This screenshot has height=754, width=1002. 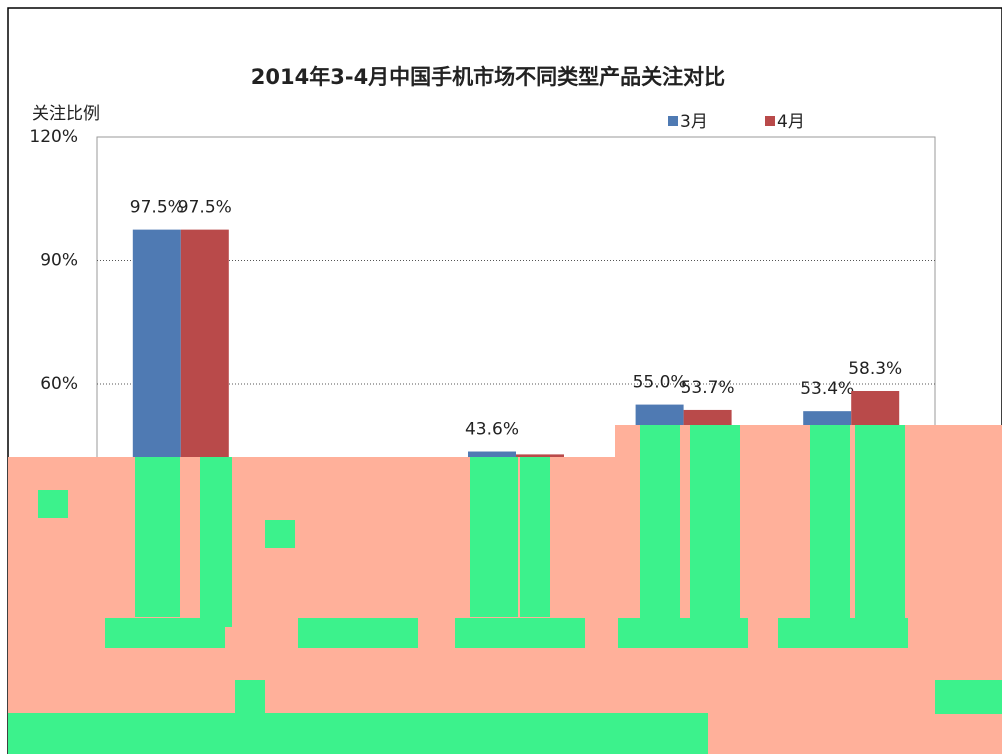 I want to click on y-tick-label: 60%, so click(x=59, y=384).